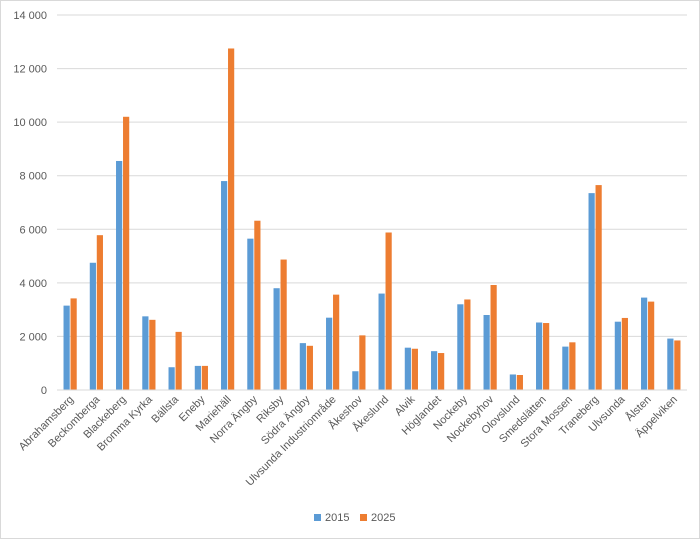 This screenshot has height=539, width=700. Describe the element at coordinates (33, 230) in the screenshot. I see `y-tick-label: 6 000` at that location.